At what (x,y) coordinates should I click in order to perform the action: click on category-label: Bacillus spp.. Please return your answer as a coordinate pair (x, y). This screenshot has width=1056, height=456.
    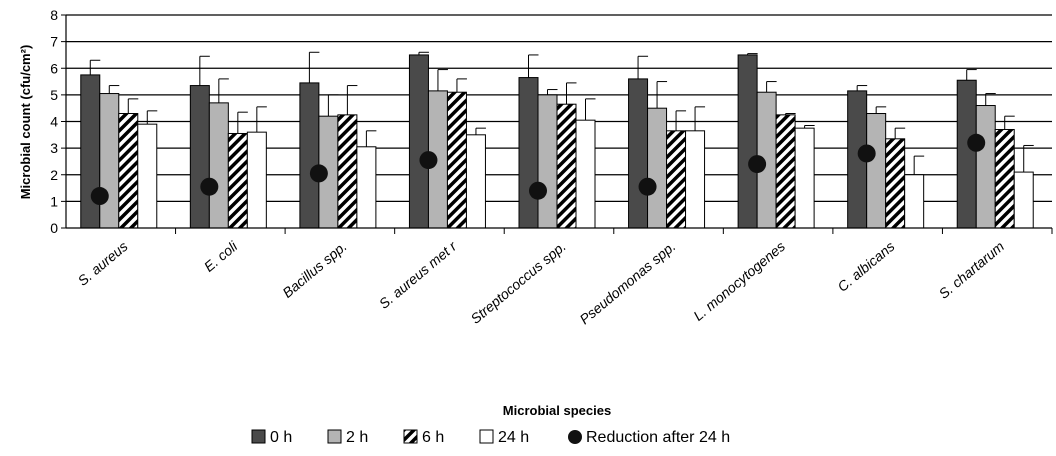
    Looking at the image, I should click on (314, 269).